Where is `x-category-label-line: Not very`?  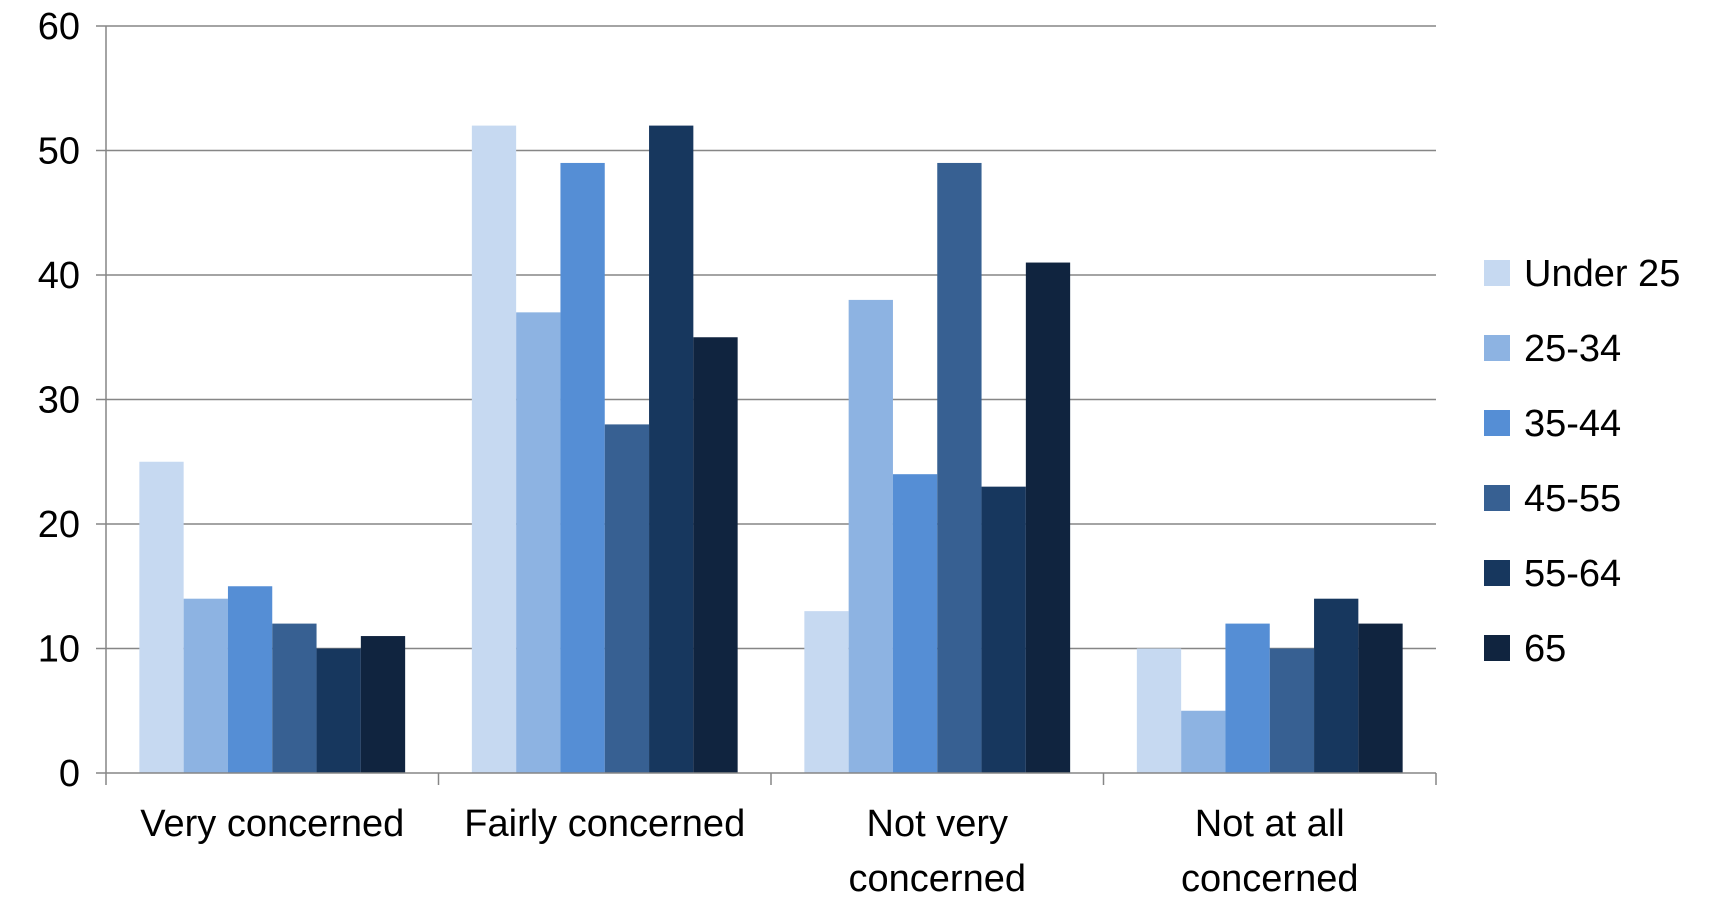 x-category-label-line: Not very is located at coordinates (937, 824).